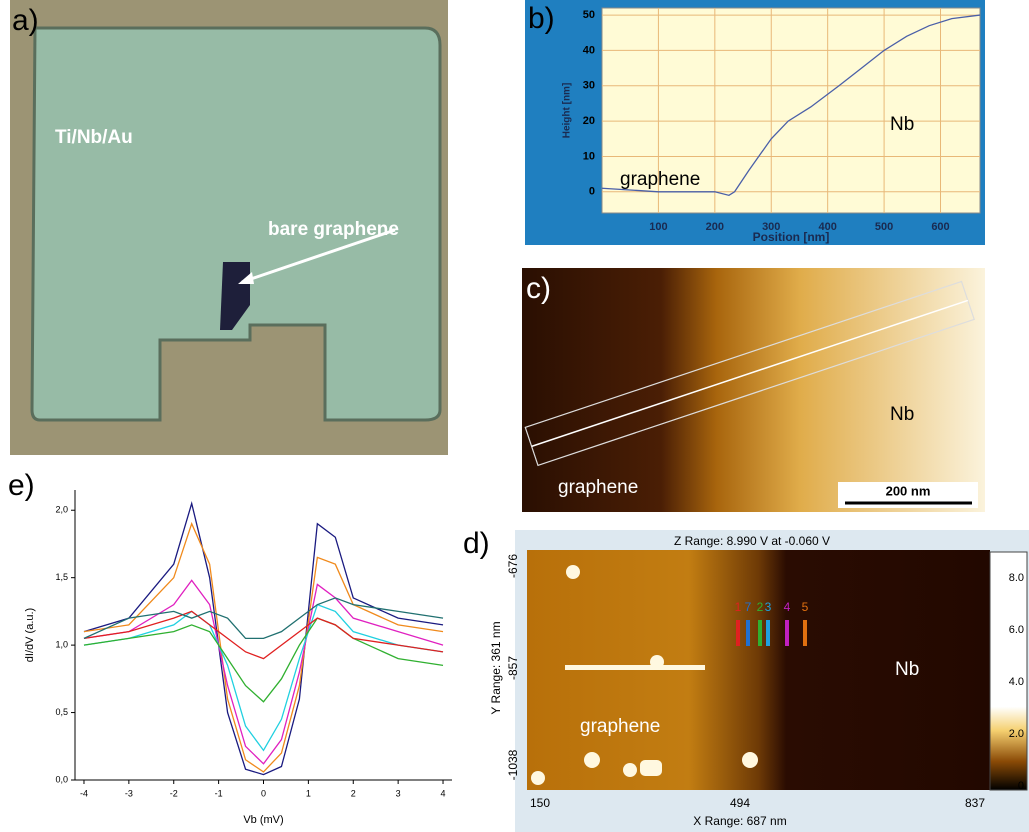  What do you see at coordinates (1021, 786) in the screenshot?
I see `colorbar-tick: 0` at bounding box center [1021, 786].